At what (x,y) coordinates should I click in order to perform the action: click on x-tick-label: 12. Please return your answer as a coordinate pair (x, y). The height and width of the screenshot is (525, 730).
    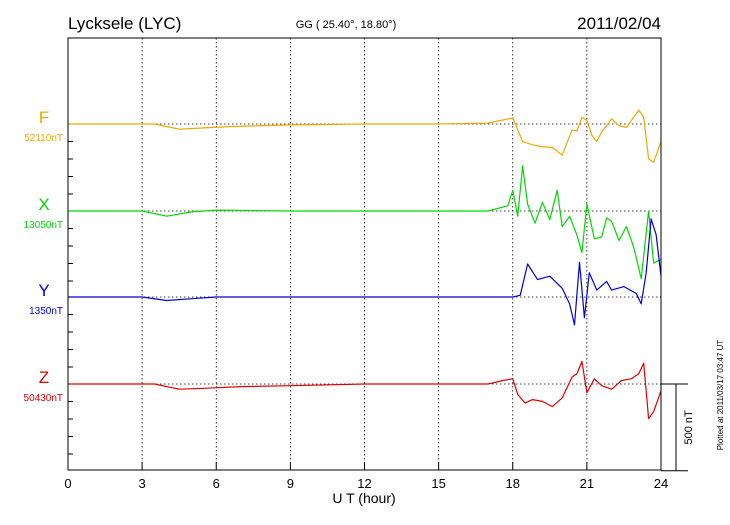
    Looking at the image, I should click on (364, 483).